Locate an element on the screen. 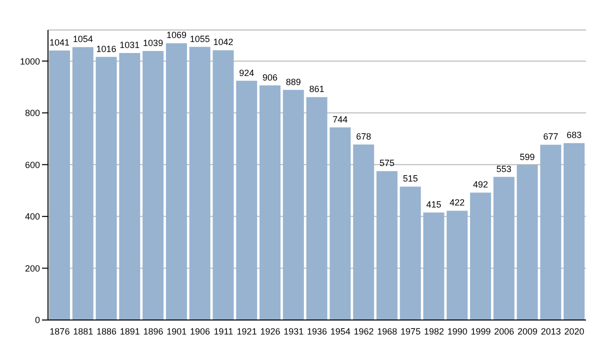 The image size is (600, 350). x-tick-label: 1931 is located at coordinates (294, 331).